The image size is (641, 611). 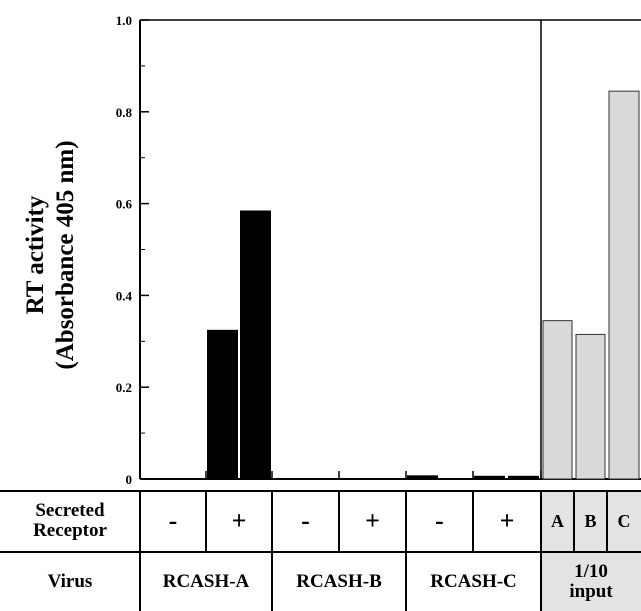 I want to click on virus-cell-rcash-b: RCASH-B, so click(x=339, y=581).